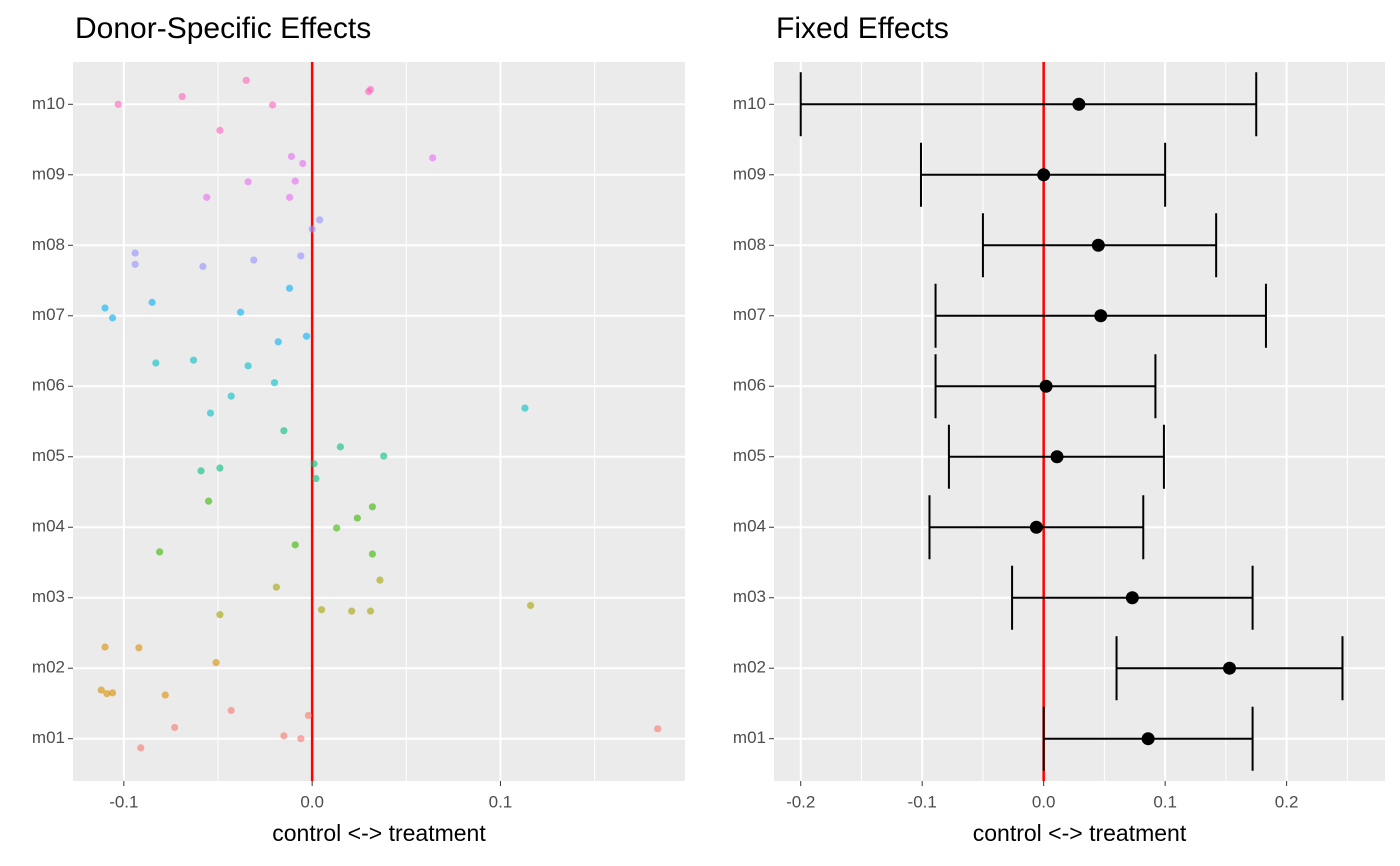  I want to click on chart-title: Fixed Effects, so click(862, 28).